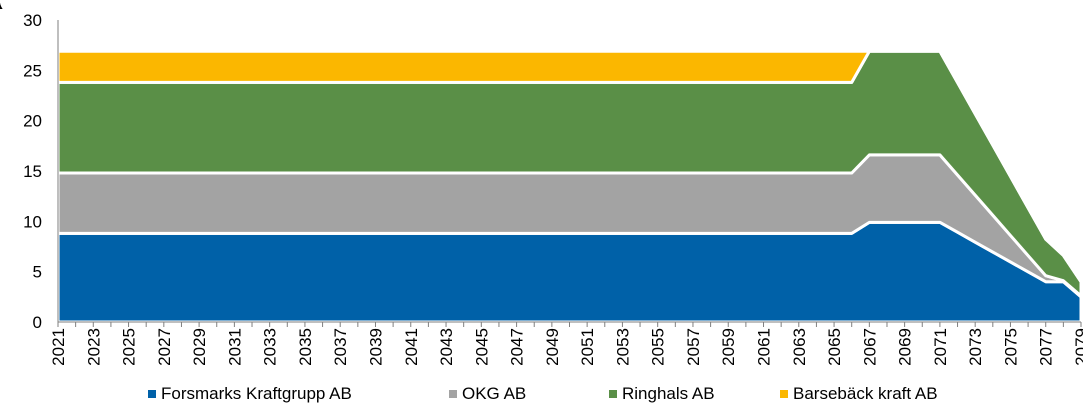  What do you see at coordinates (658, 347) in the screenshot?
I see `x-tick-label: 2055` at bounding box center [658, 347].